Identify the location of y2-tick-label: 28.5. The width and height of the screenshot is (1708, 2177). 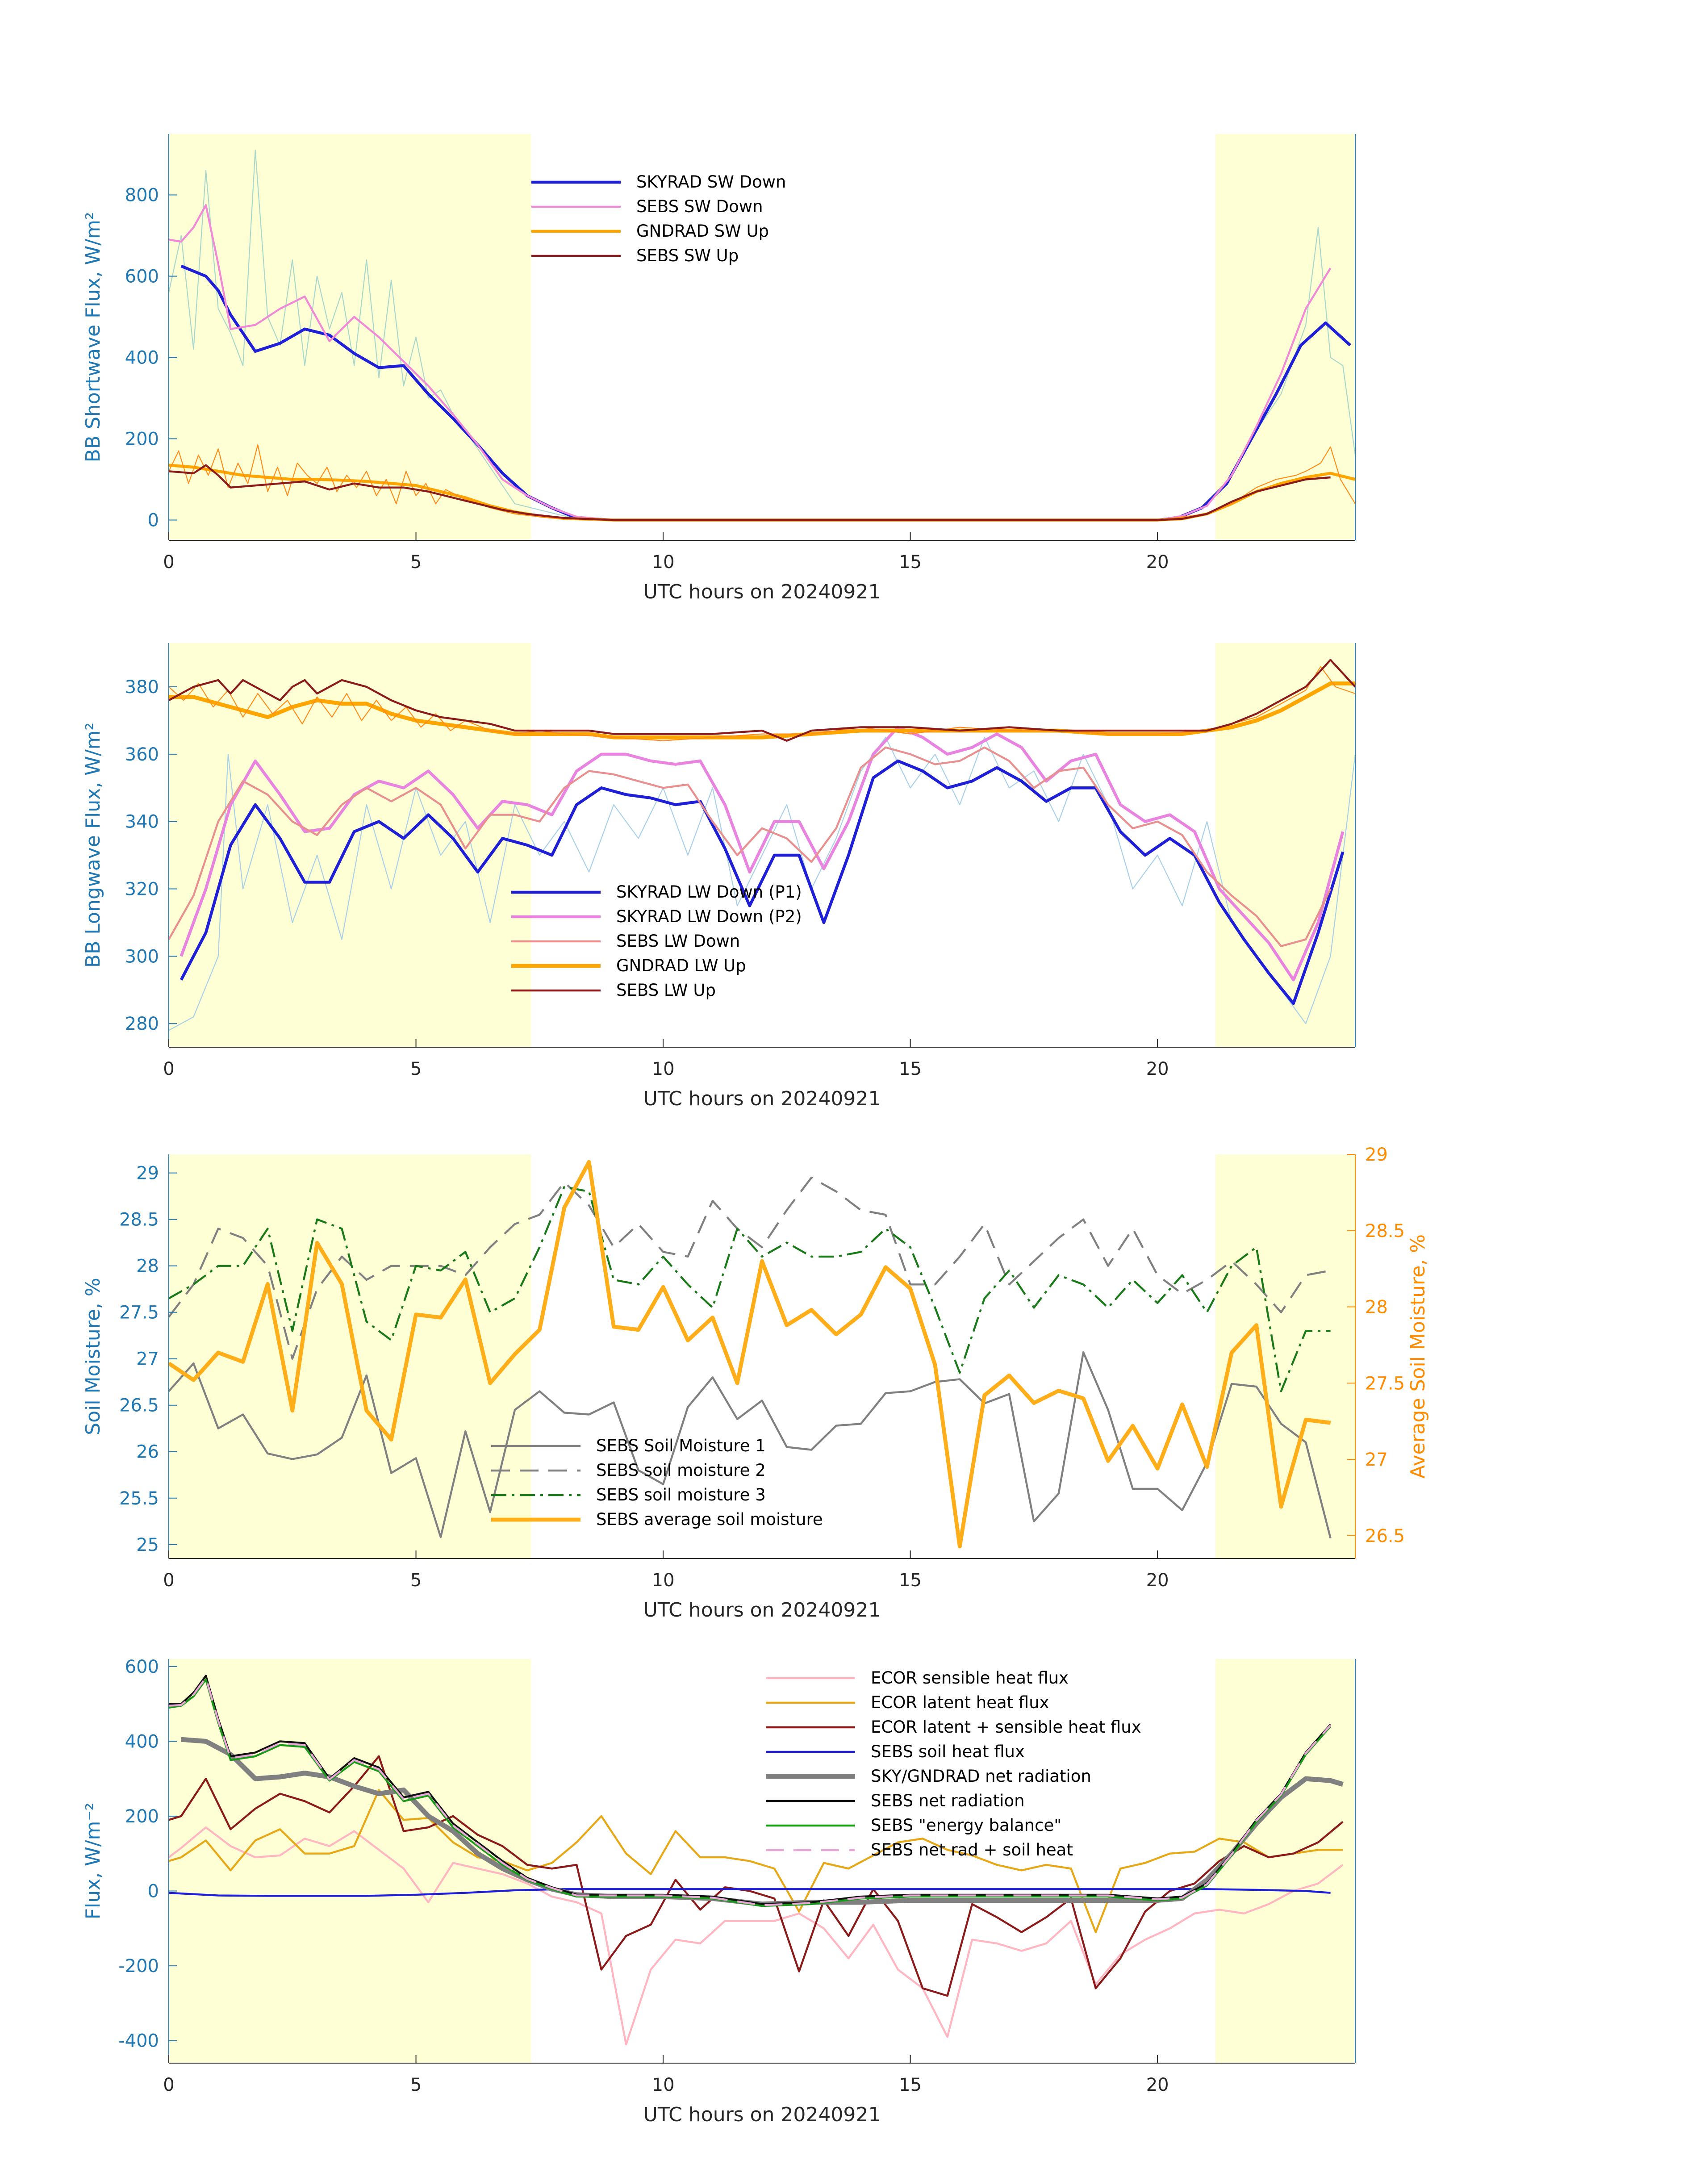
(1385, 1231).